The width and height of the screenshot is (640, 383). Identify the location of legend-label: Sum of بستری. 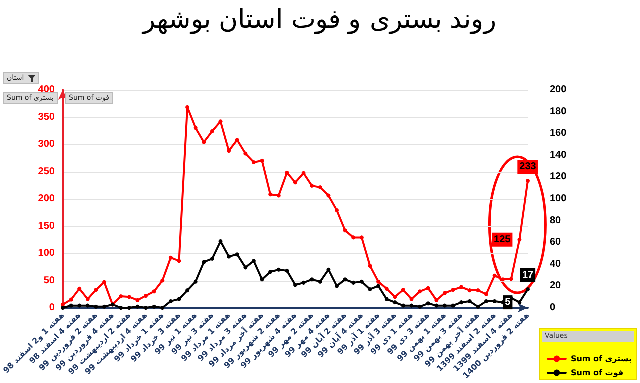
(601, 359).